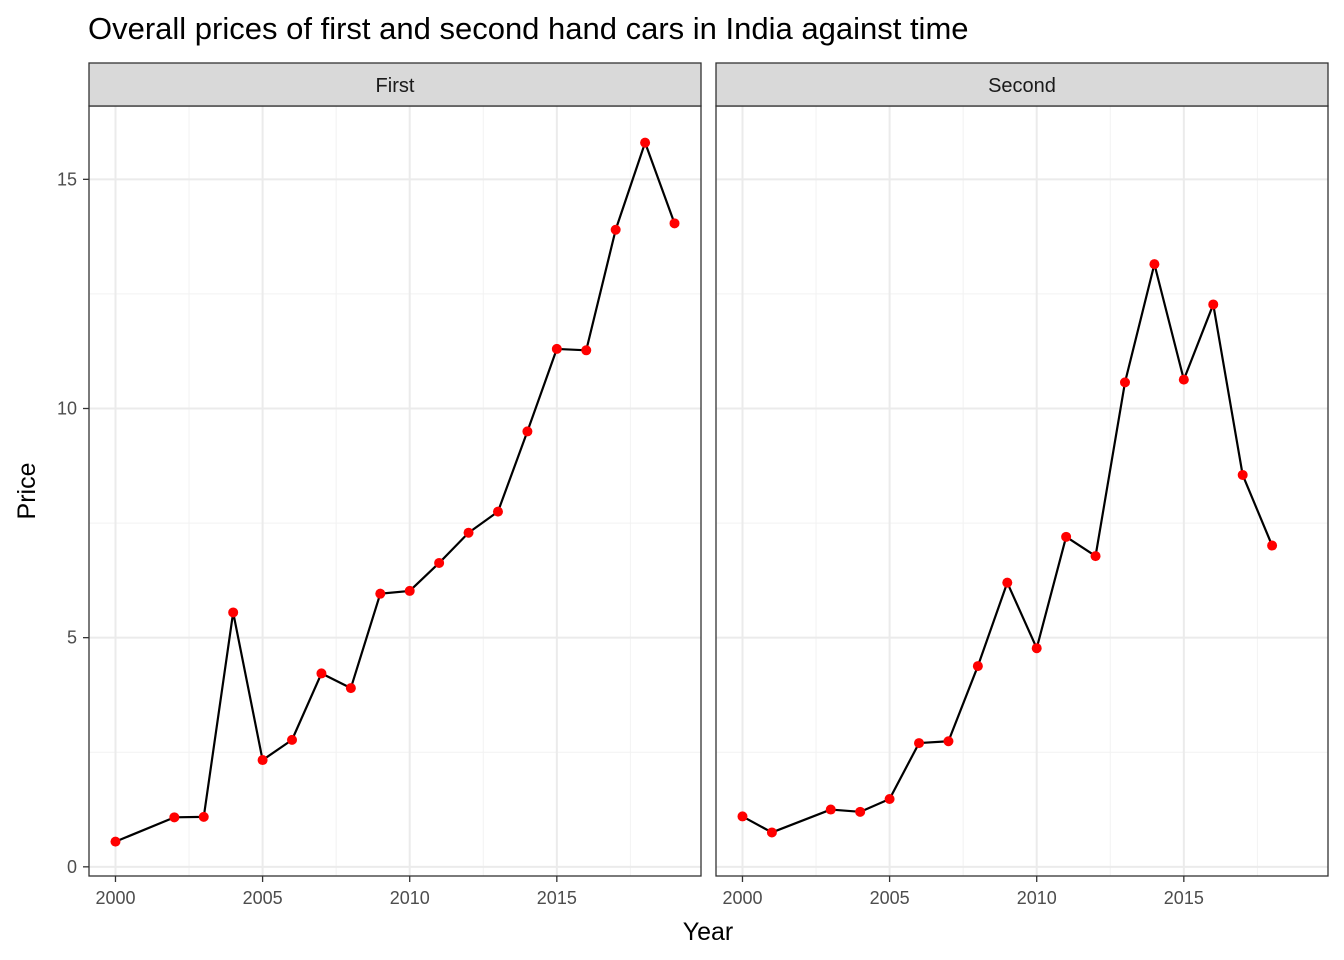  What do you see at coordinates (27, 491) in the screenshot?
I see `y-axis-title: Price` at bounding box center [27, 491].